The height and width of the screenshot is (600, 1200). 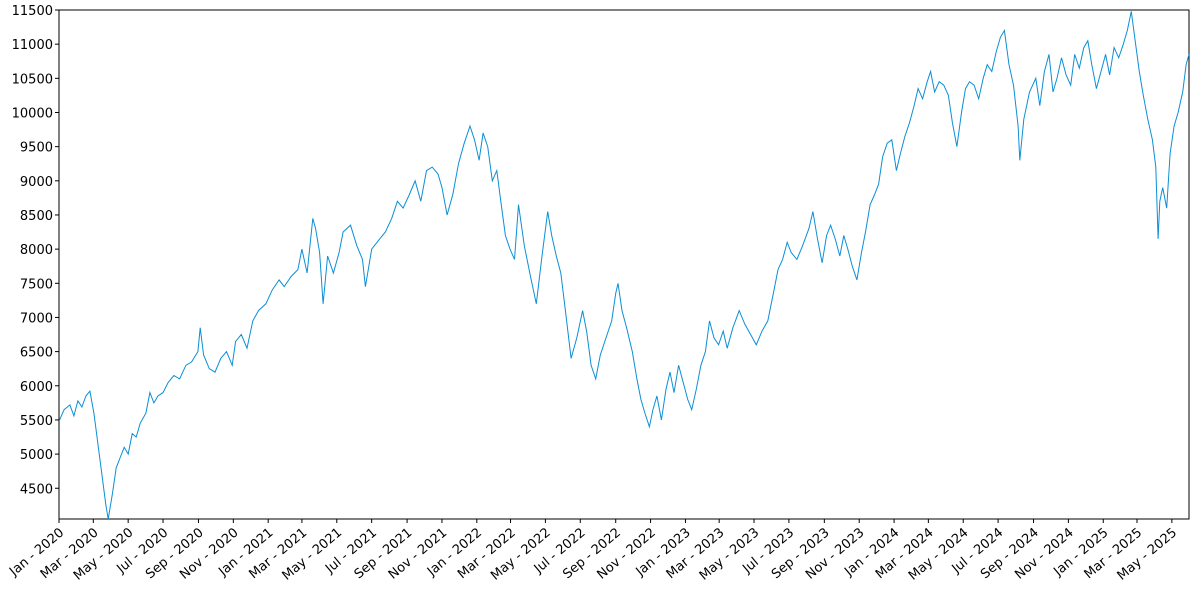 What do you see at coordinates (36, 489) in the screenshot?
I see `y-tick-label: 4500` at bounding box center [36, 489].